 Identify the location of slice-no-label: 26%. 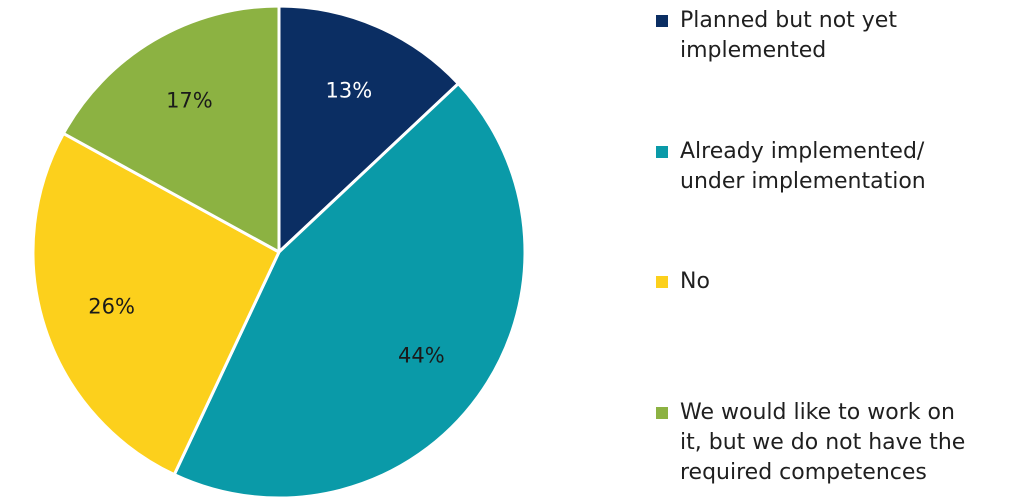
(111, 306).